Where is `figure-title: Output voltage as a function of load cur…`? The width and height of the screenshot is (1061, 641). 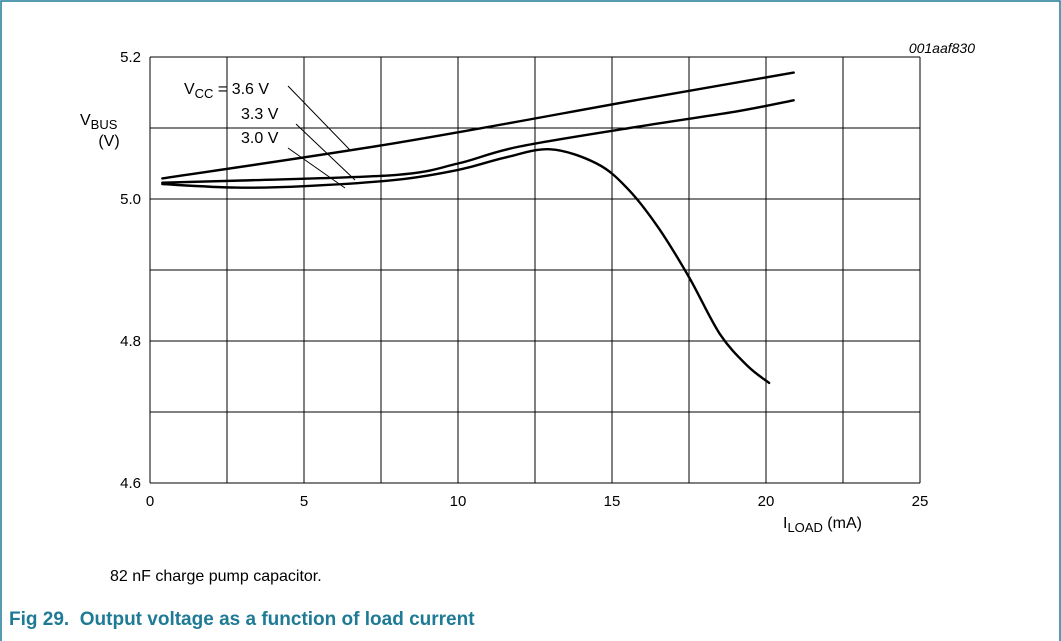 figure-title: Output voltage as a function of load cur… is located at coordinates (277, 619).